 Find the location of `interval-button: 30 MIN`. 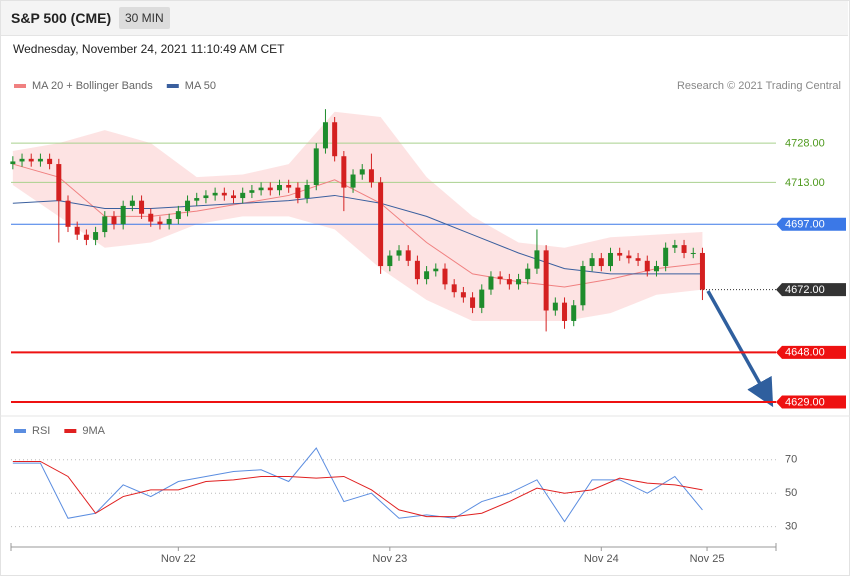

interval-button: 30 MIN is located at coordinates (144, 18).